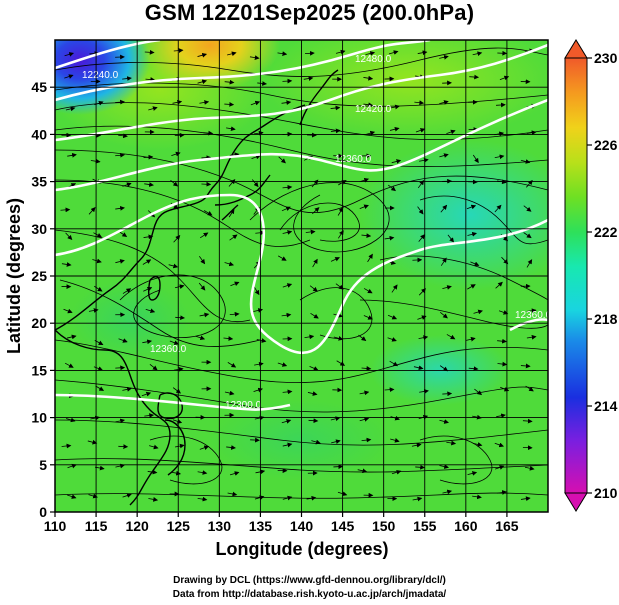 This screenshot has height=605, width=619. What do you see at coordinates (576, 502) in the screenshot?
I see `colorbar-min-arrow` at bounding box center [576, 502].